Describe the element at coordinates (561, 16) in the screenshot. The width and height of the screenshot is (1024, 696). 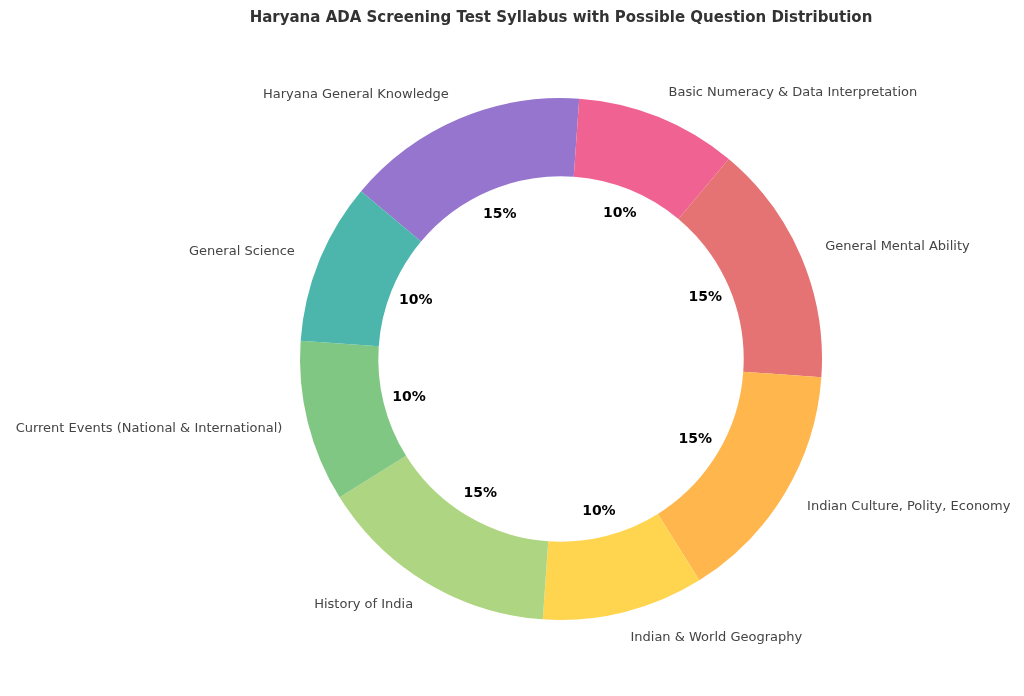
I see `chart-title: Haryana ADA Screening Test Syllabus with Possible Question Distribution` at that location.